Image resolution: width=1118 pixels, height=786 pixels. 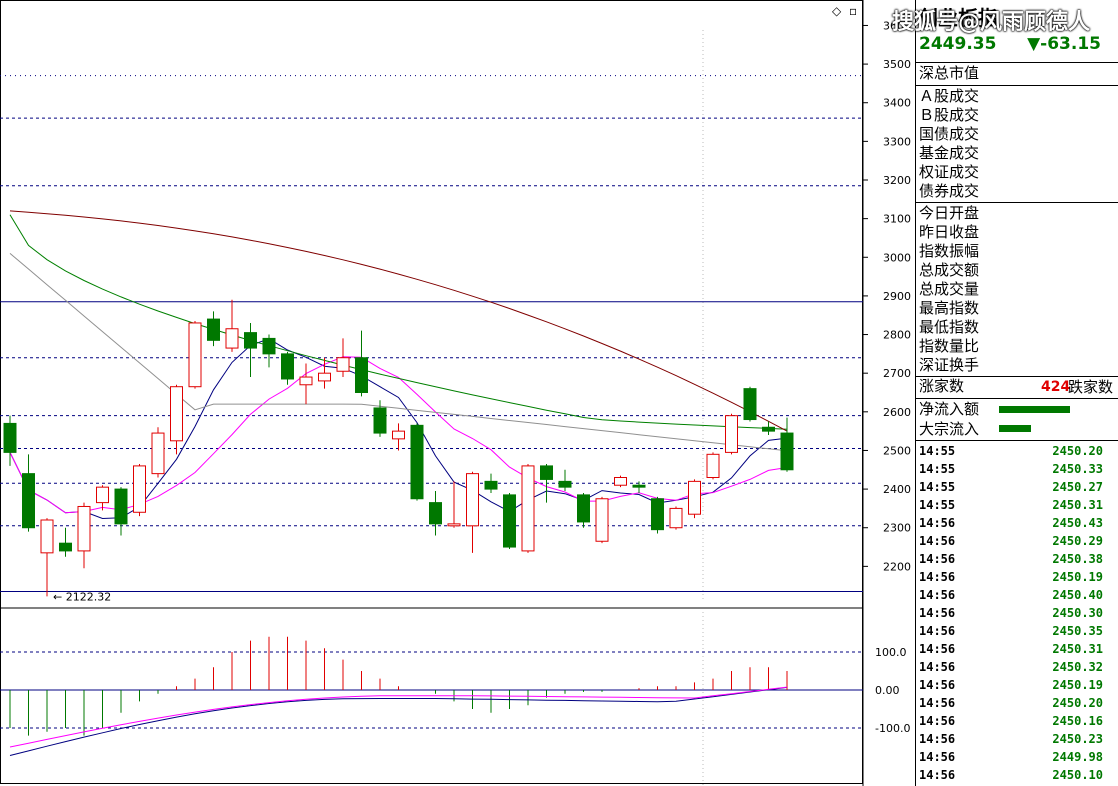 What do you see at coordinates (1077, 487) in the screenshot?
I see `tick-price: 2450.27` at bounding box center [1077, 487].